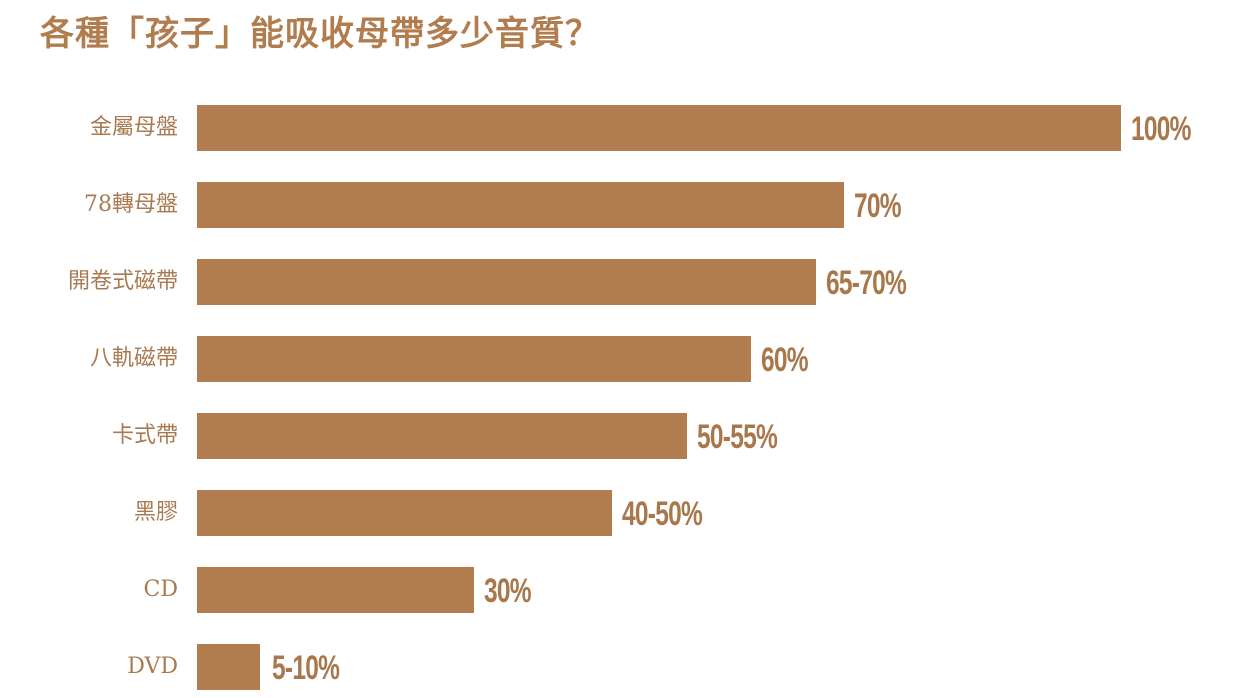 This screenshot has height=698, width=1242. I want to click on value-label: 30%, so click(508, 591).